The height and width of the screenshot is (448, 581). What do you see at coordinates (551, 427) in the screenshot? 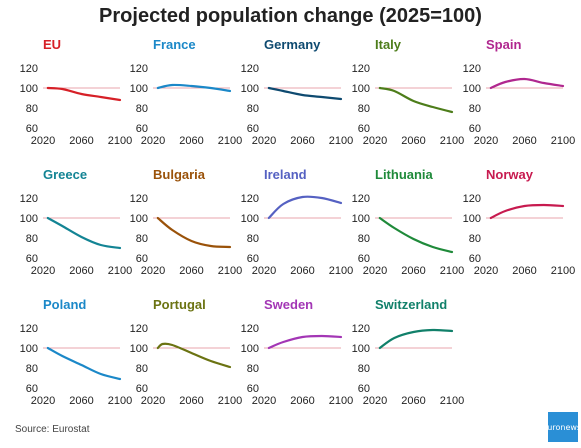
I see `logo-text-part: euro` at bounding box center [551, 427].